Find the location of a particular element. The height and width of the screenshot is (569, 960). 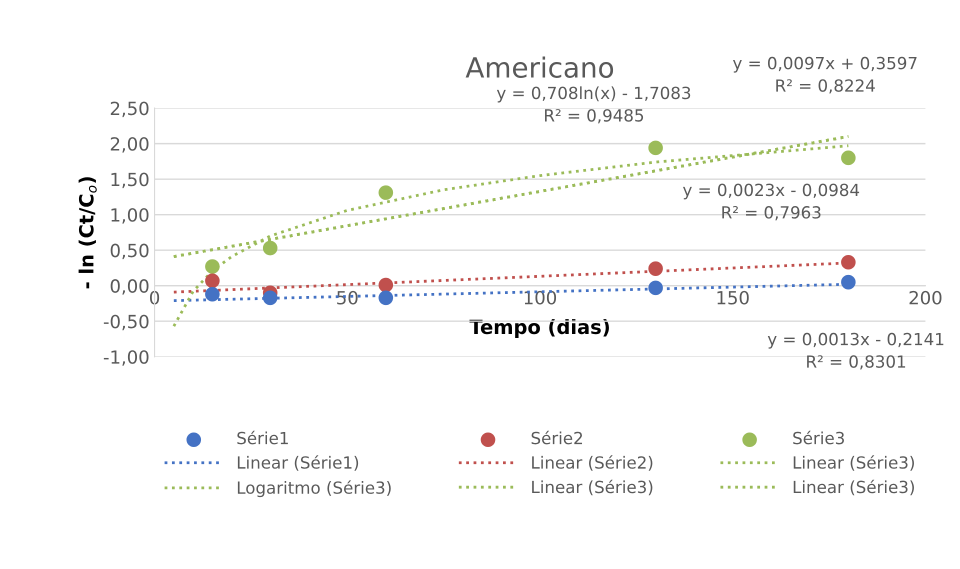

y-tick-label: 1,00 is located at coordinates (129, 216).